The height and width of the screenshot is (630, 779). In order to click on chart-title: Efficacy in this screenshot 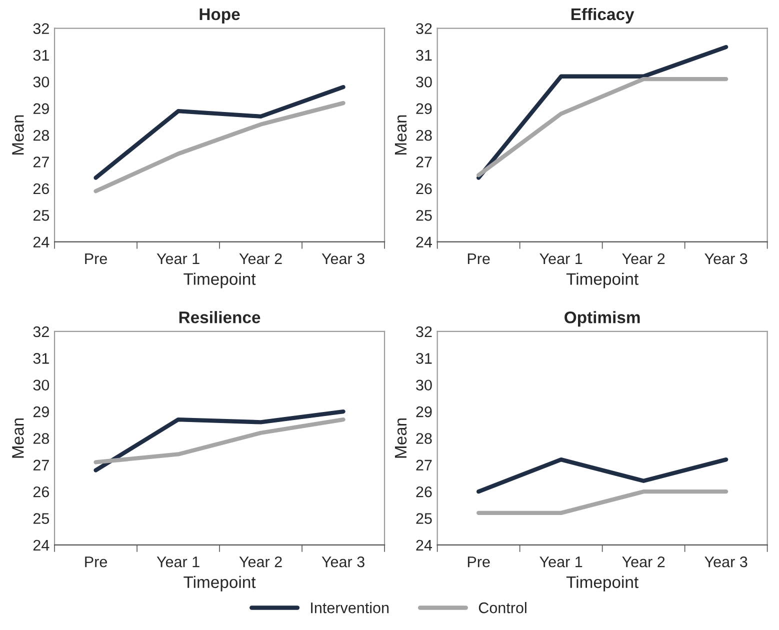, I will do `click(602, 16)`.